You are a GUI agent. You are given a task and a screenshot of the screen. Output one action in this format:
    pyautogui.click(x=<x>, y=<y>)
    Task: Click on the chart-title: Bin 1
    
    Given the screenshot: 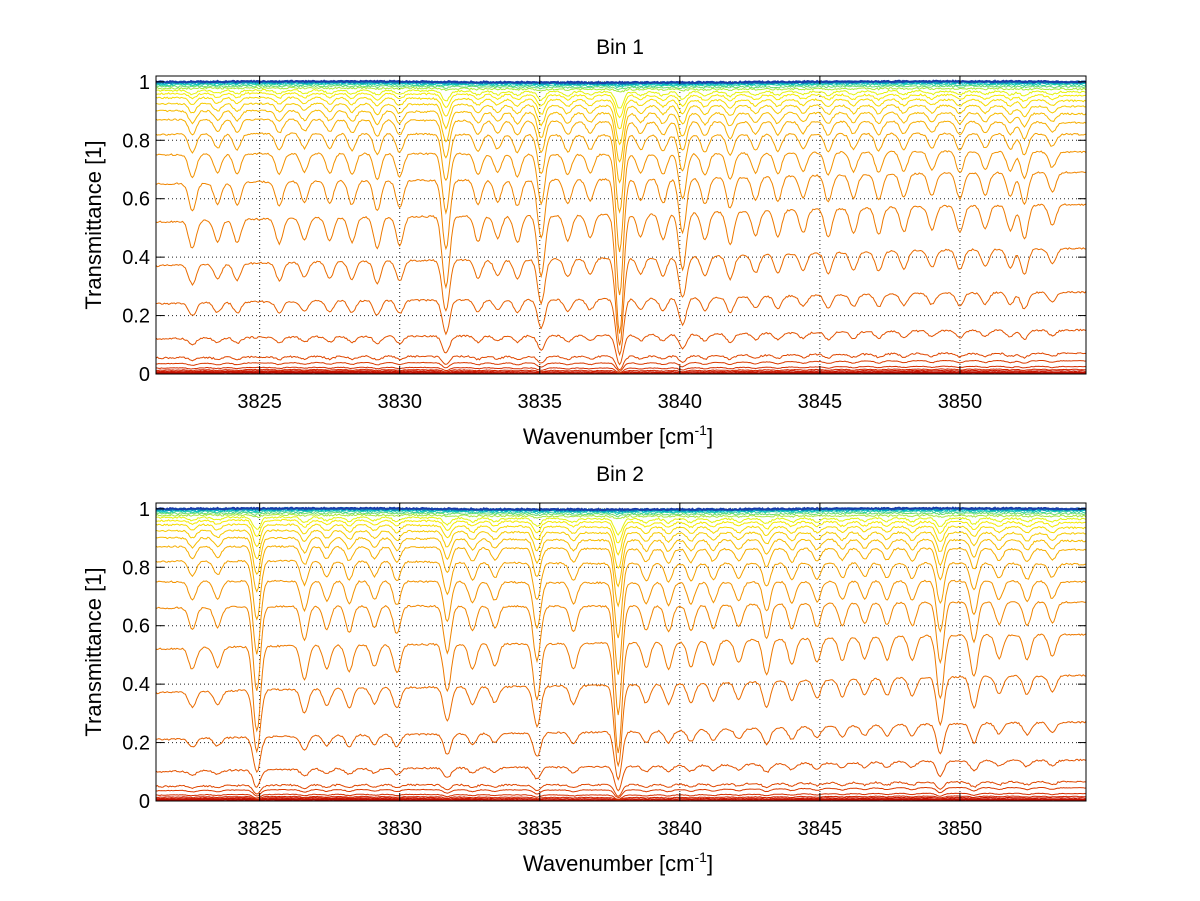 What is the action you would take?
    pyautogui.click(x=620, y=47)
    